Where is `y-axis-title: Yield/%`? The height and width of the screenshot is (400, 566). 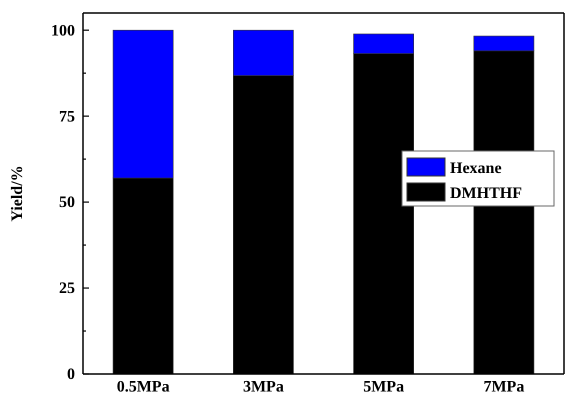
y-axis-title: Yield/% is located at coordinates (17, 193).